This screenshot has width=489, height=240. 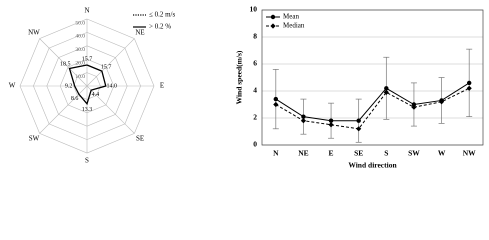 I want to click on y-axis-title: Wind speed(m/s), so click(x=239, y=77).